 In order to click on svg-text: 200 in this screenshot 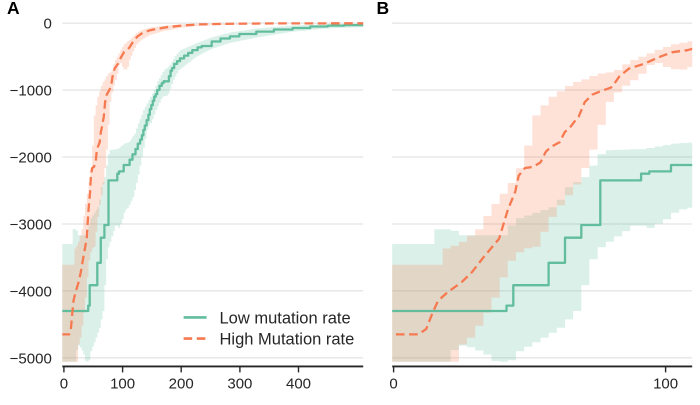, I will do `click(181, 384)`.